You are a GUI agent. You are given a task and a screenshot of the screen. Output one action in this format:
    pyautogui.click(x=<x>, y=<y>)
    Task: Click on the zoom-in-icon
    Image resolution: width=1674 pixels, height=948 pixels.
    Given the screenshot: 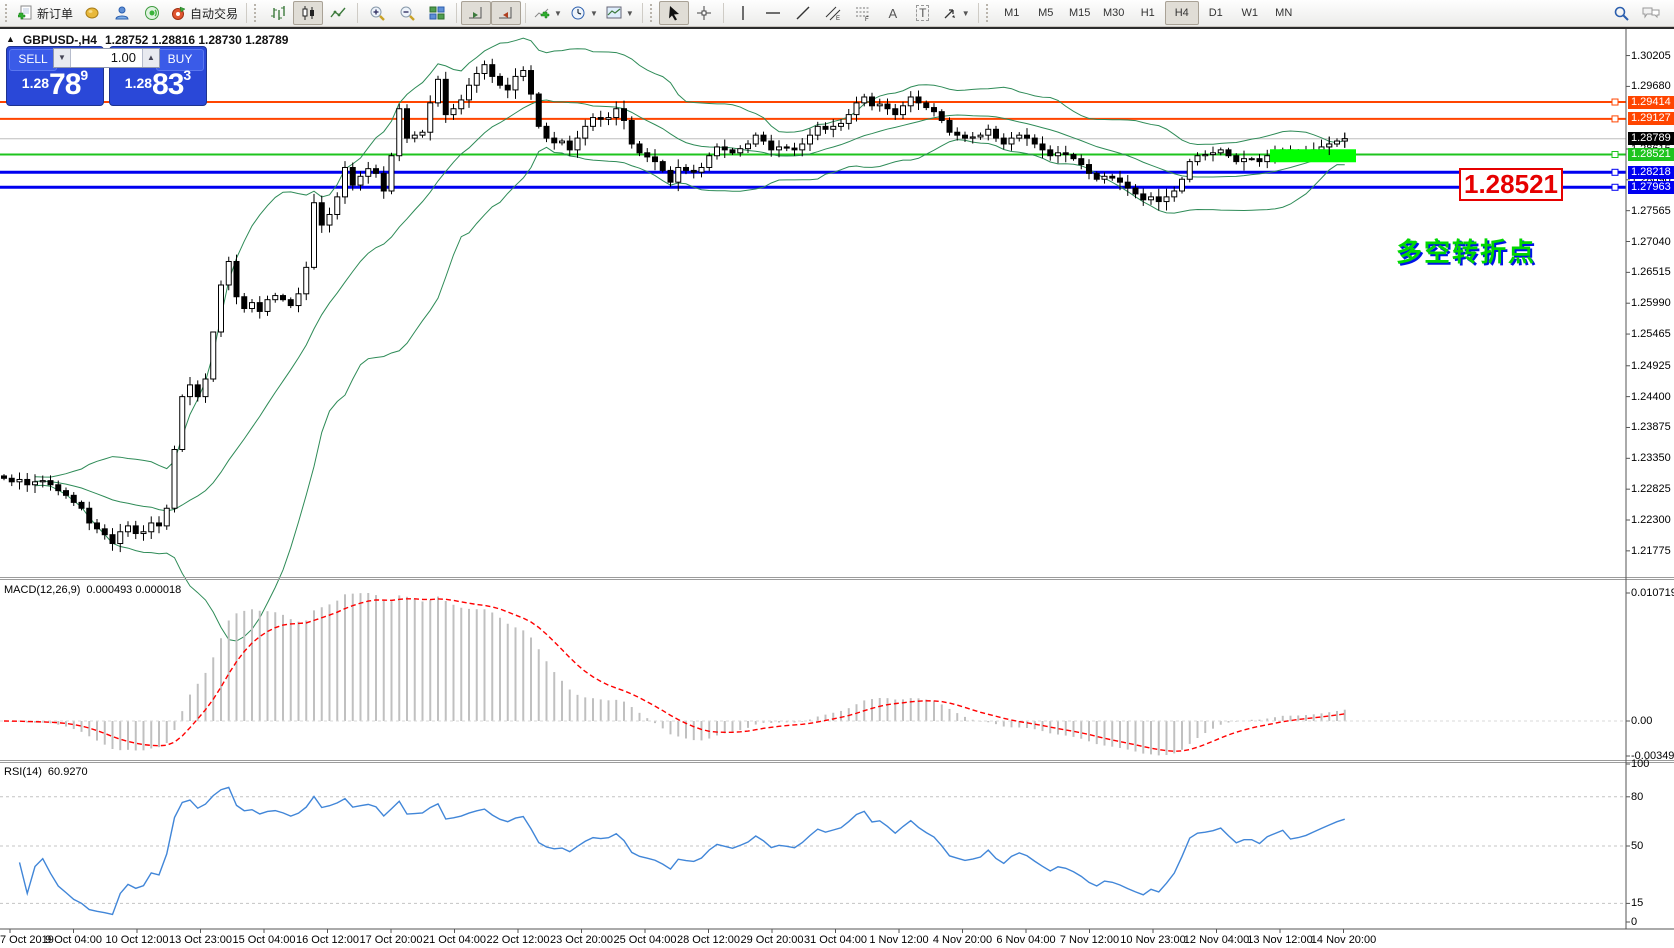 What is the action you would take?
    pyautogui.click(x=377, y=13)
    